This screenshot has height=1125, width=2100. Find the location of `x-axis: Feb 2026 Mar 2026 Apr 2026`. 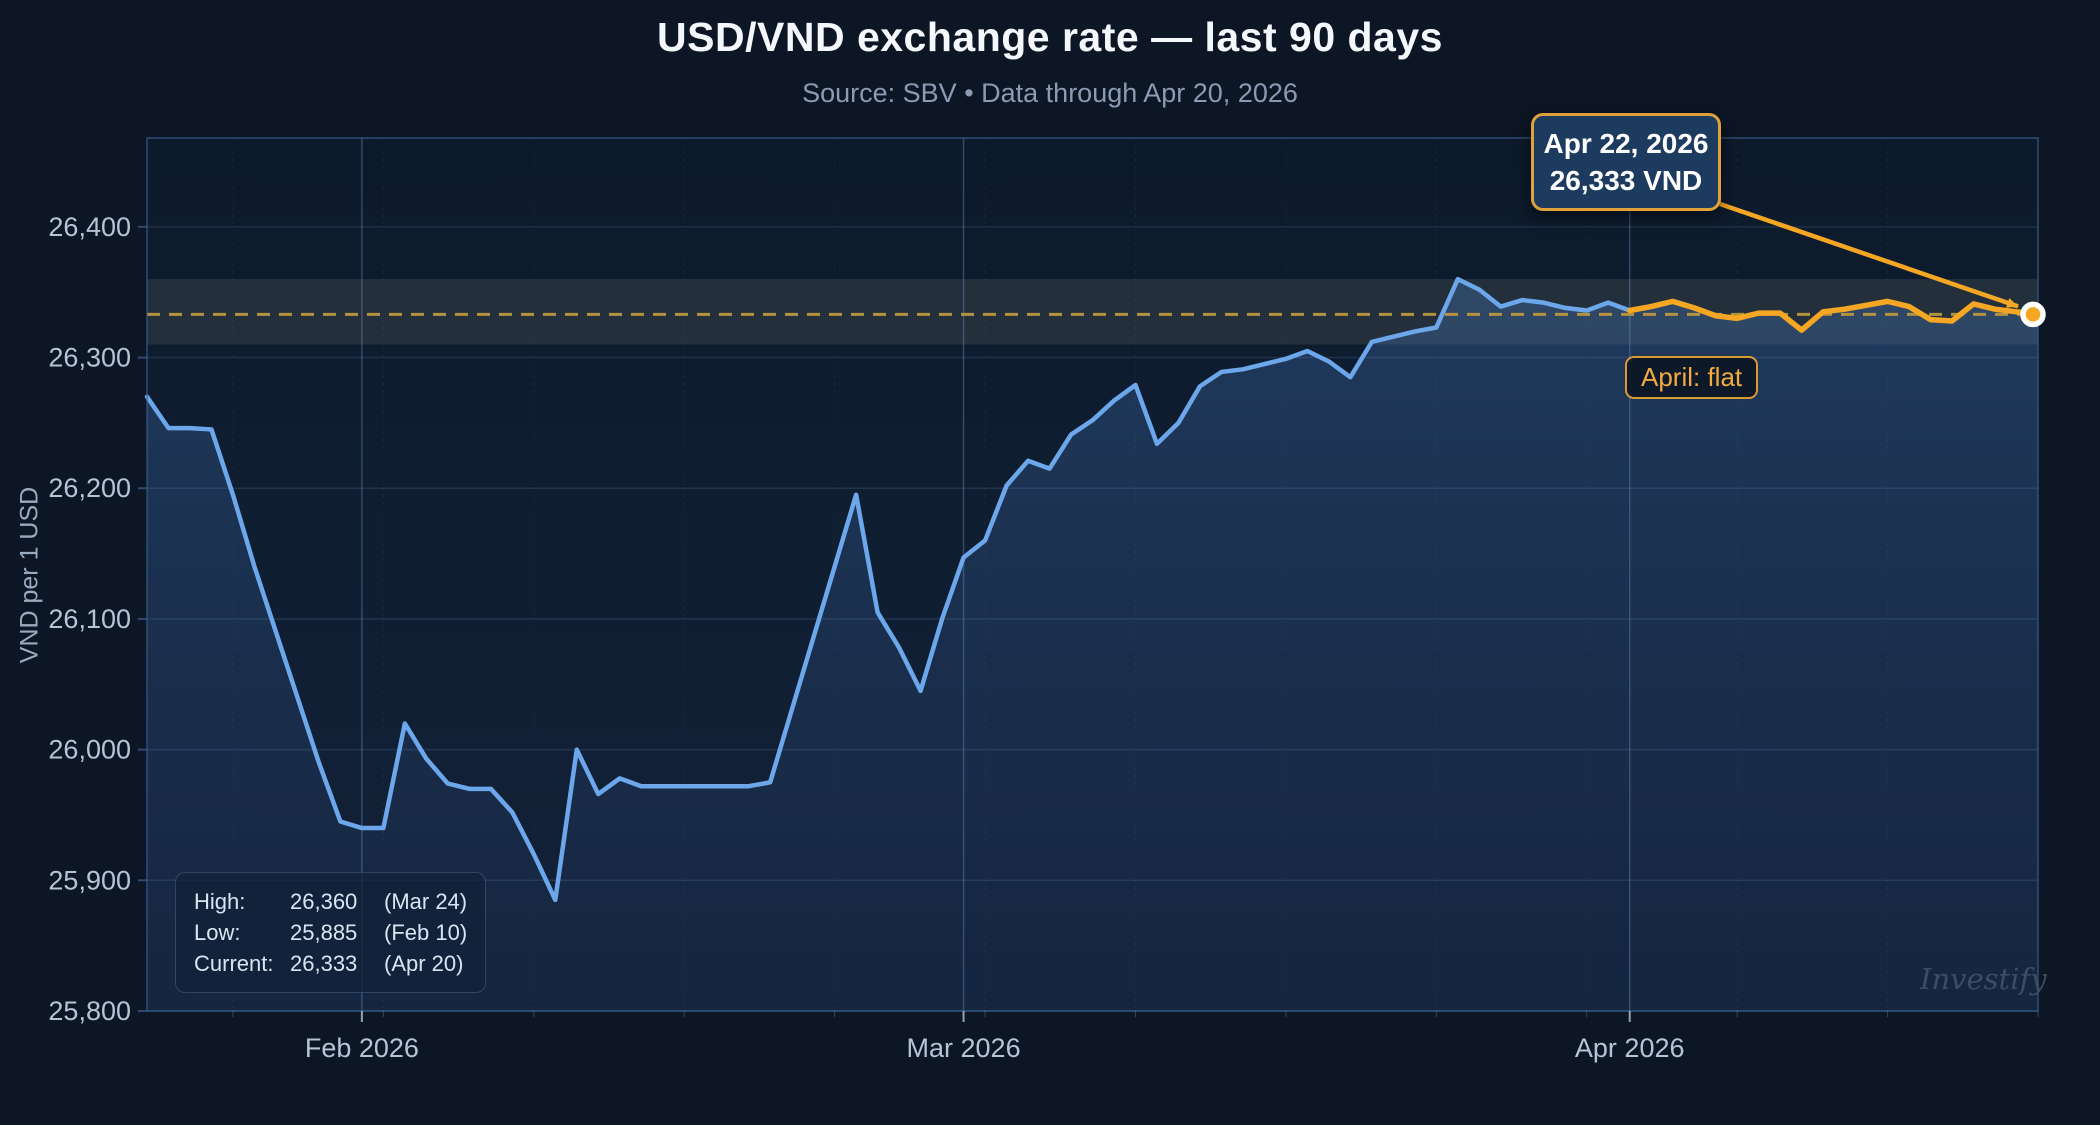

x-axis: Feb 2026 Mar 2026 Apr 2026 is located at coordinates (1135, 1037).